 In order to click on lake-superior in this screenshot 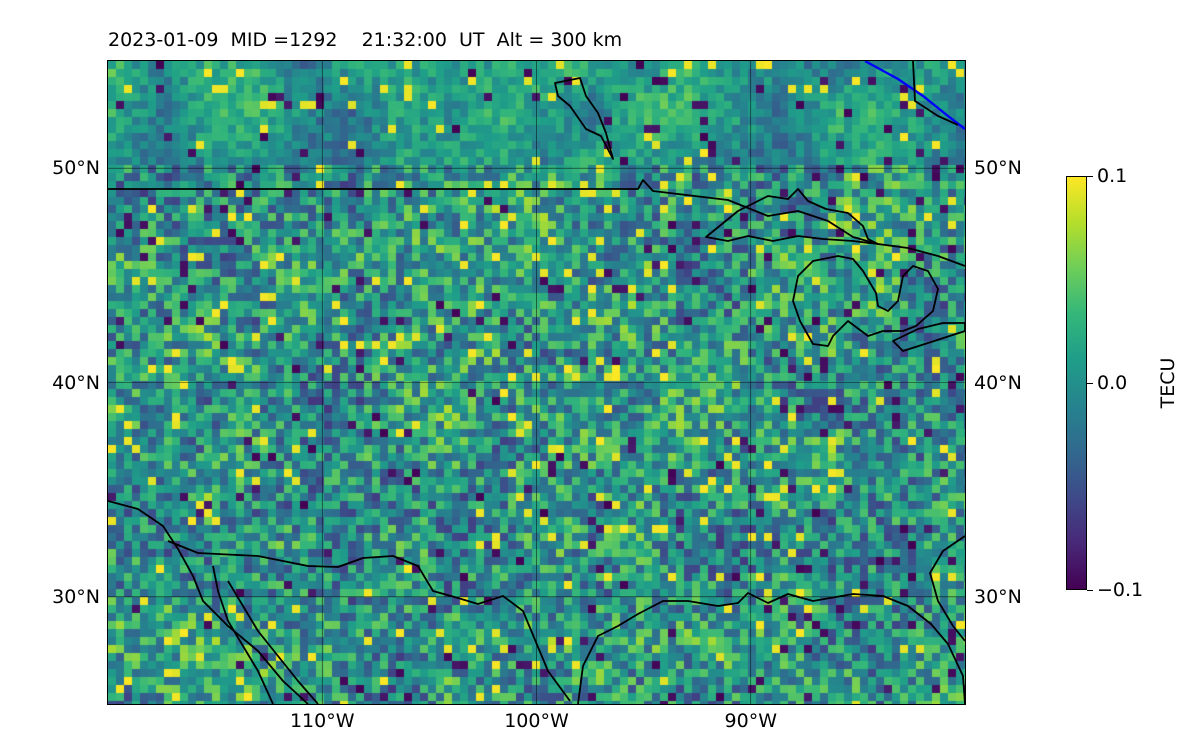, I will do `click(792, 216)`.